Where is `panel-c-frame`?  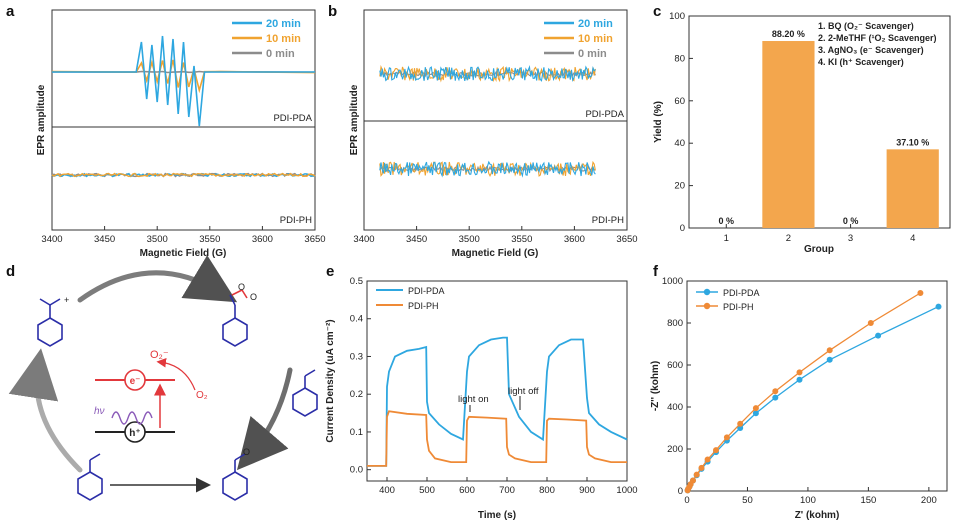 panel-c-frame is located at coordinates (819, 122).